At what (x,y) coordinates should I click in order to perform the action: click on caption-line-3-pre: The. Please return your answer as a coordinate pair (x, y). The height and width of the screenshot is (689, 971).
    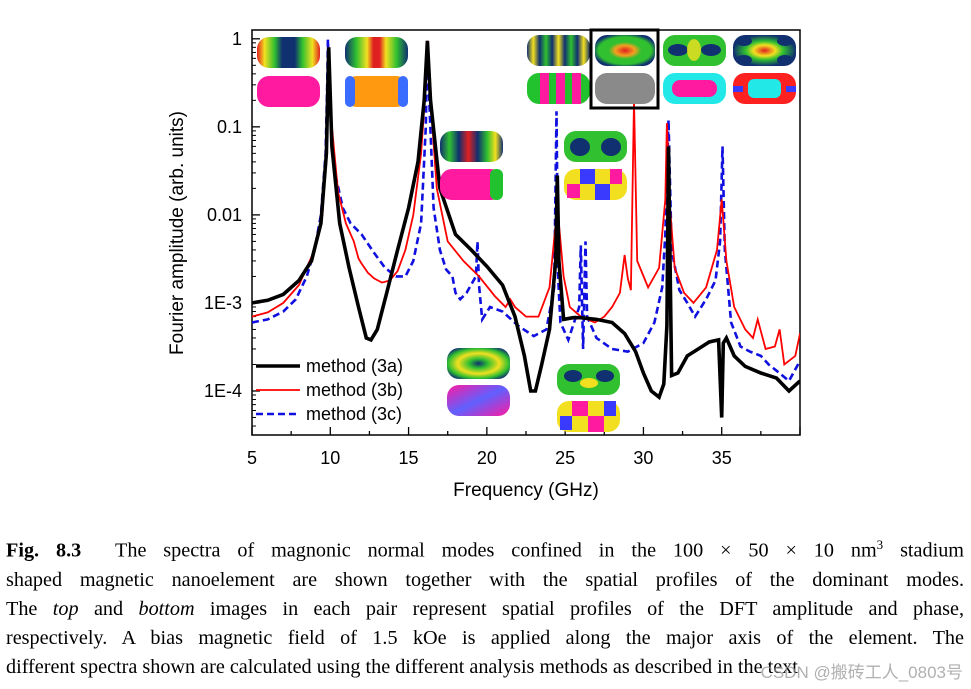
    Looking at the image, I should click on (22, 608).